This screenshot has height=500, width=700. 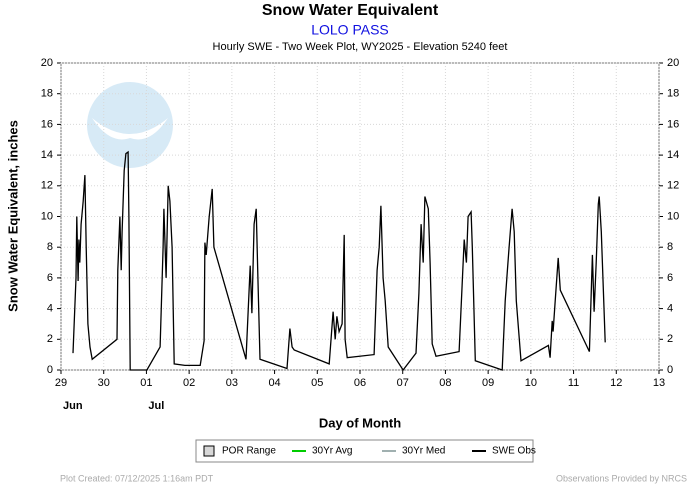 I want to click on chart-title: Snow Water Equivalent, so click(x=350, y=10).